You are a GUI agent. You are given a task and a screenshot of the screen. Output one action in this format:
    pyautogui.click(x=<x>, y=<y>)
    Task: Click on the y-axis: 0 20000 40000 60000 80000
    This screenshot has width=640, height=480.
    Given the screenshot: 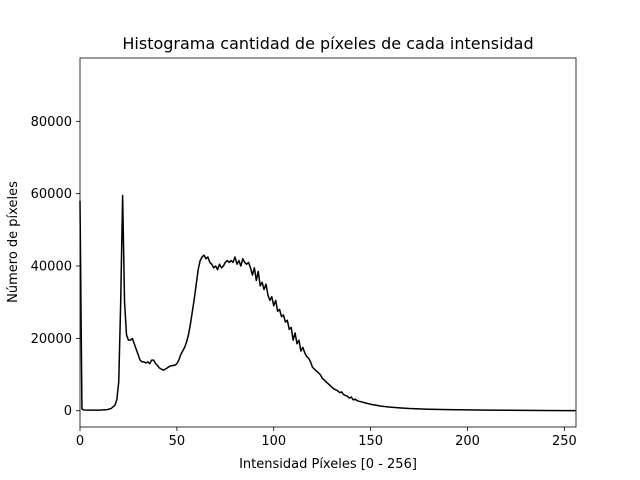 What is the action you would take?
    pyautogui.click(x=55, y=267)
    